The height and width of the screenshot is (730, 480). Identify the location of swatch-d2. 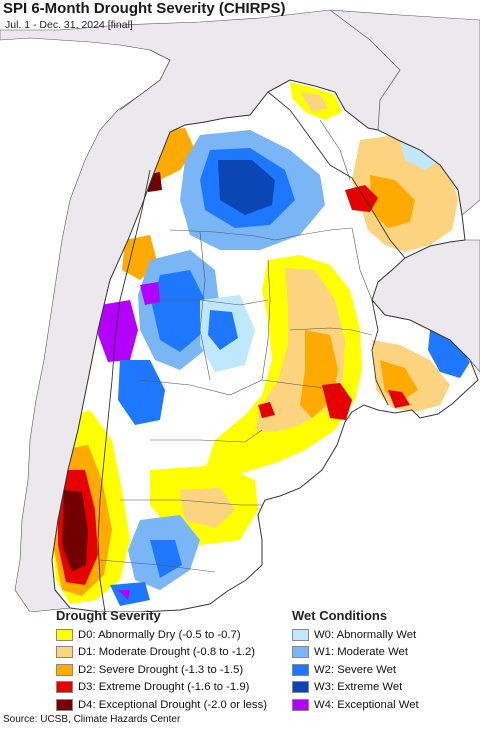
(64, 669).